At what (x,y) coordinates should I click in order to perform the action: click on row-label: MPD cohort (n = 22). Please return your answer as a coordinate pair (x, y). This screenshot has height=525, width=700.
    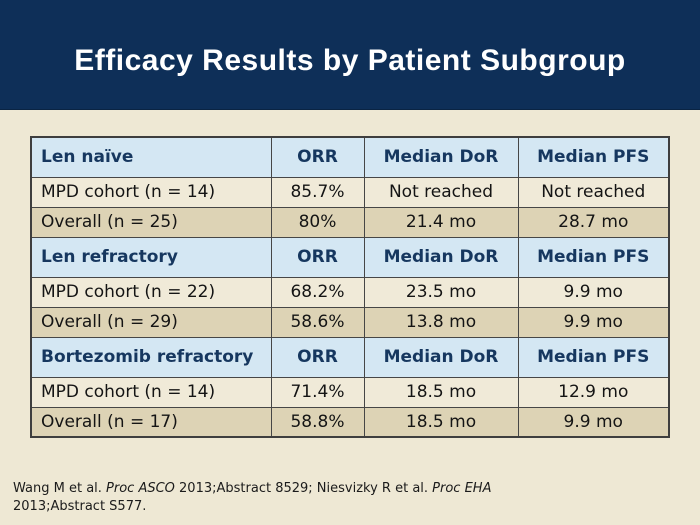
    Looking at the image, I should click on (151, 292).